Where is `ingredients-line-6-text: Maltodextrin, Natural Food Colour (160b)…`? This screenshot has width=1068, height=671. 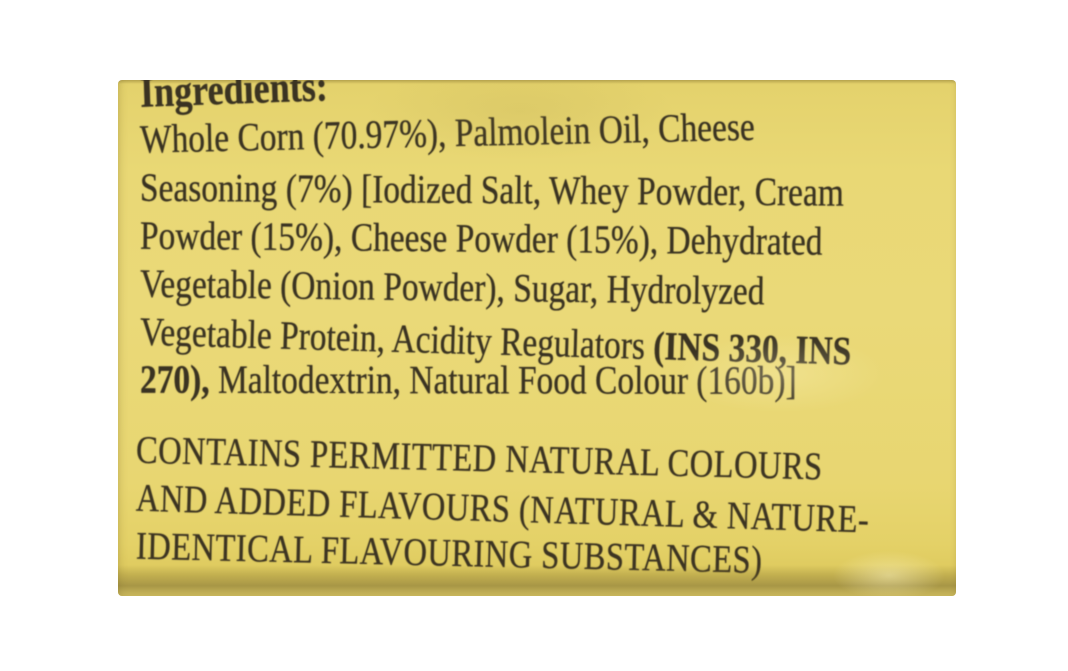
ingredients-line-6-text: Maltodextrin, Natural Food Colour (160b)… is located at coordinates (503, 380).